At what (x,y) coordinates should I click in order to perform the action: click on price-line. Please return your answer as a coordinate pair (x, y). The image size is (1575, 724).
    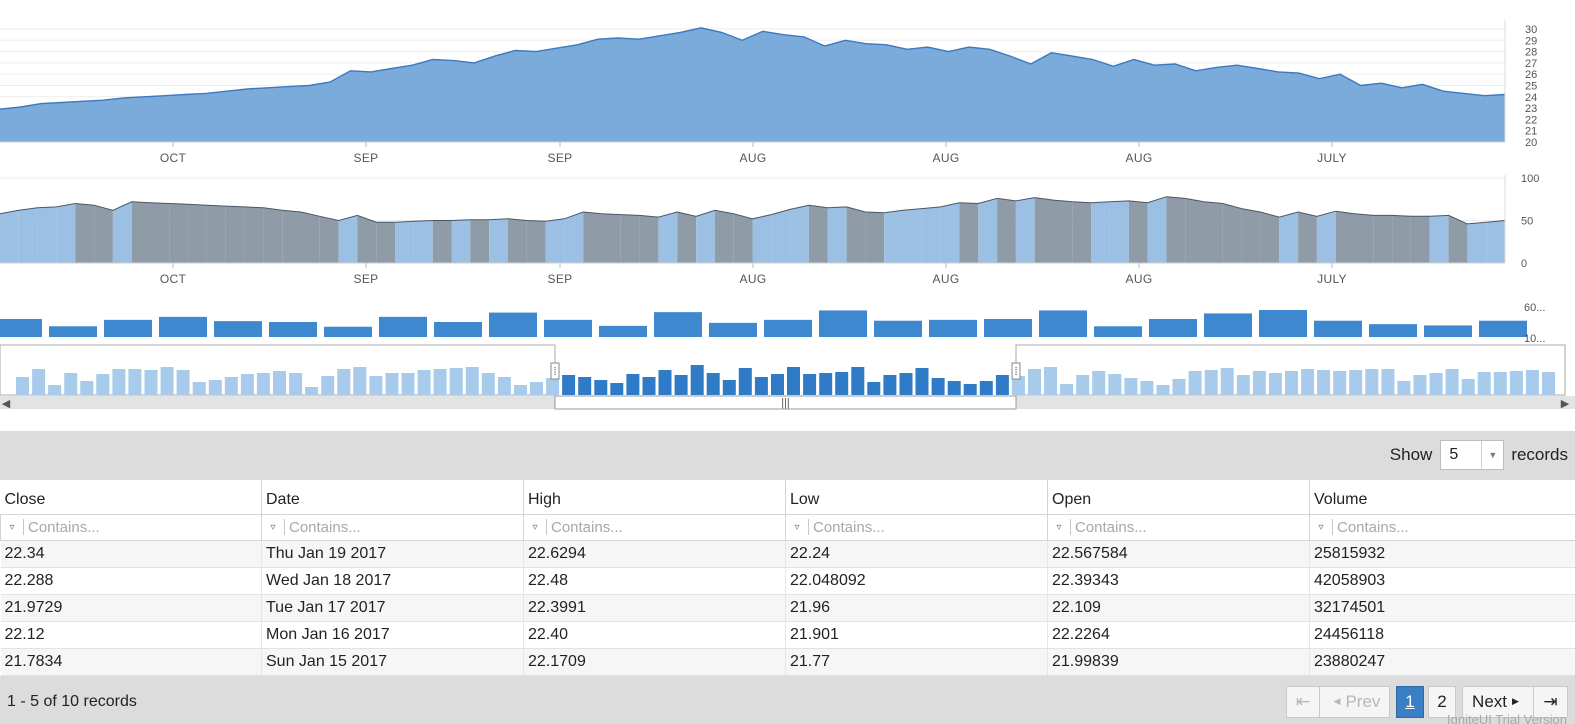
    Looking at the image, I should click on (753, 68).